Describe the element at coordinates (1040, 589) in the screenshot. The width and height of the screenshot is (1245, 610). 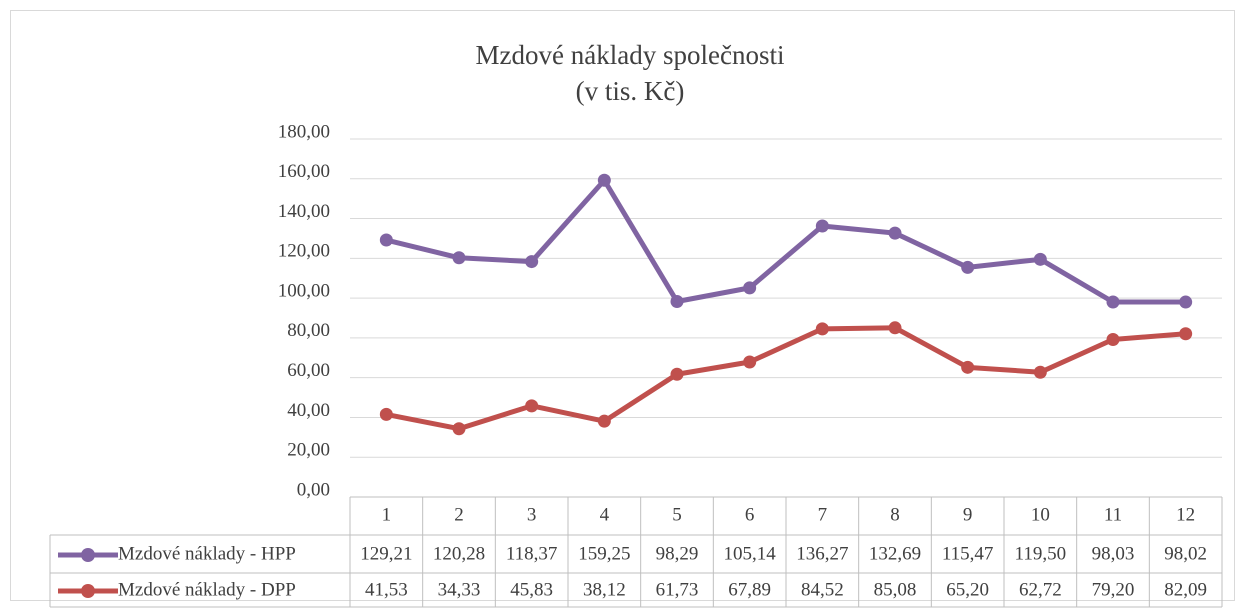
I see `data-label: 62,72` at that location.